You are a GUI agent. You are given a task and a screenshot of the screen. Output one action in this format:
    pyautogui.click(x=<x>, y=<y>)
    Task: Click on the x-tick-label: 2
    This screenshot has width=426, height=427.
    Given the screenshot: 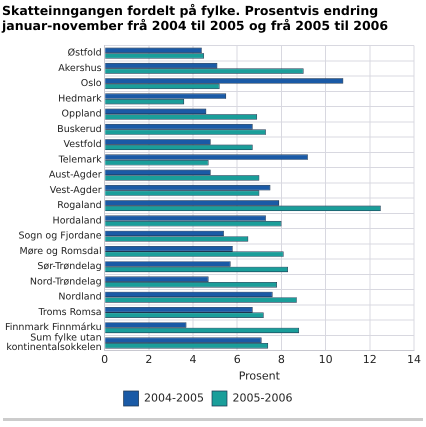 What is the action you would take?
    pyautogui.click(x=148, y=359)
    